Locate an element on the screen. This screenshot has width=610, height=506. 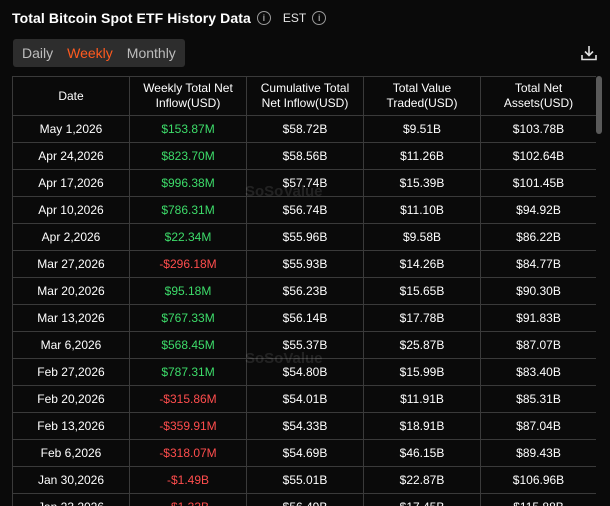
cell-net-assets: $87.04B is located at coordinates (538, 426).